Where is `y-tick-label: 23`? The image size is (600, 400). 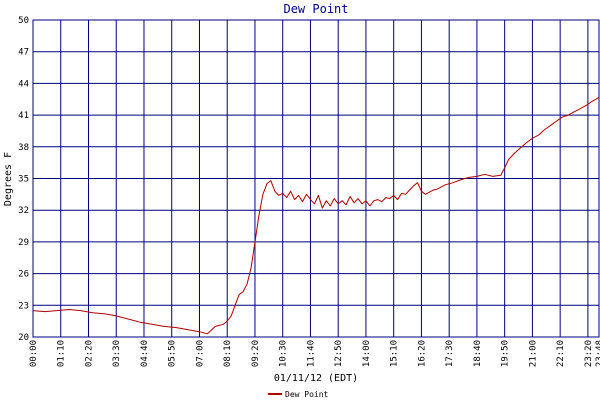
y-tick-label: 23 is located at coordinates (23, 306).